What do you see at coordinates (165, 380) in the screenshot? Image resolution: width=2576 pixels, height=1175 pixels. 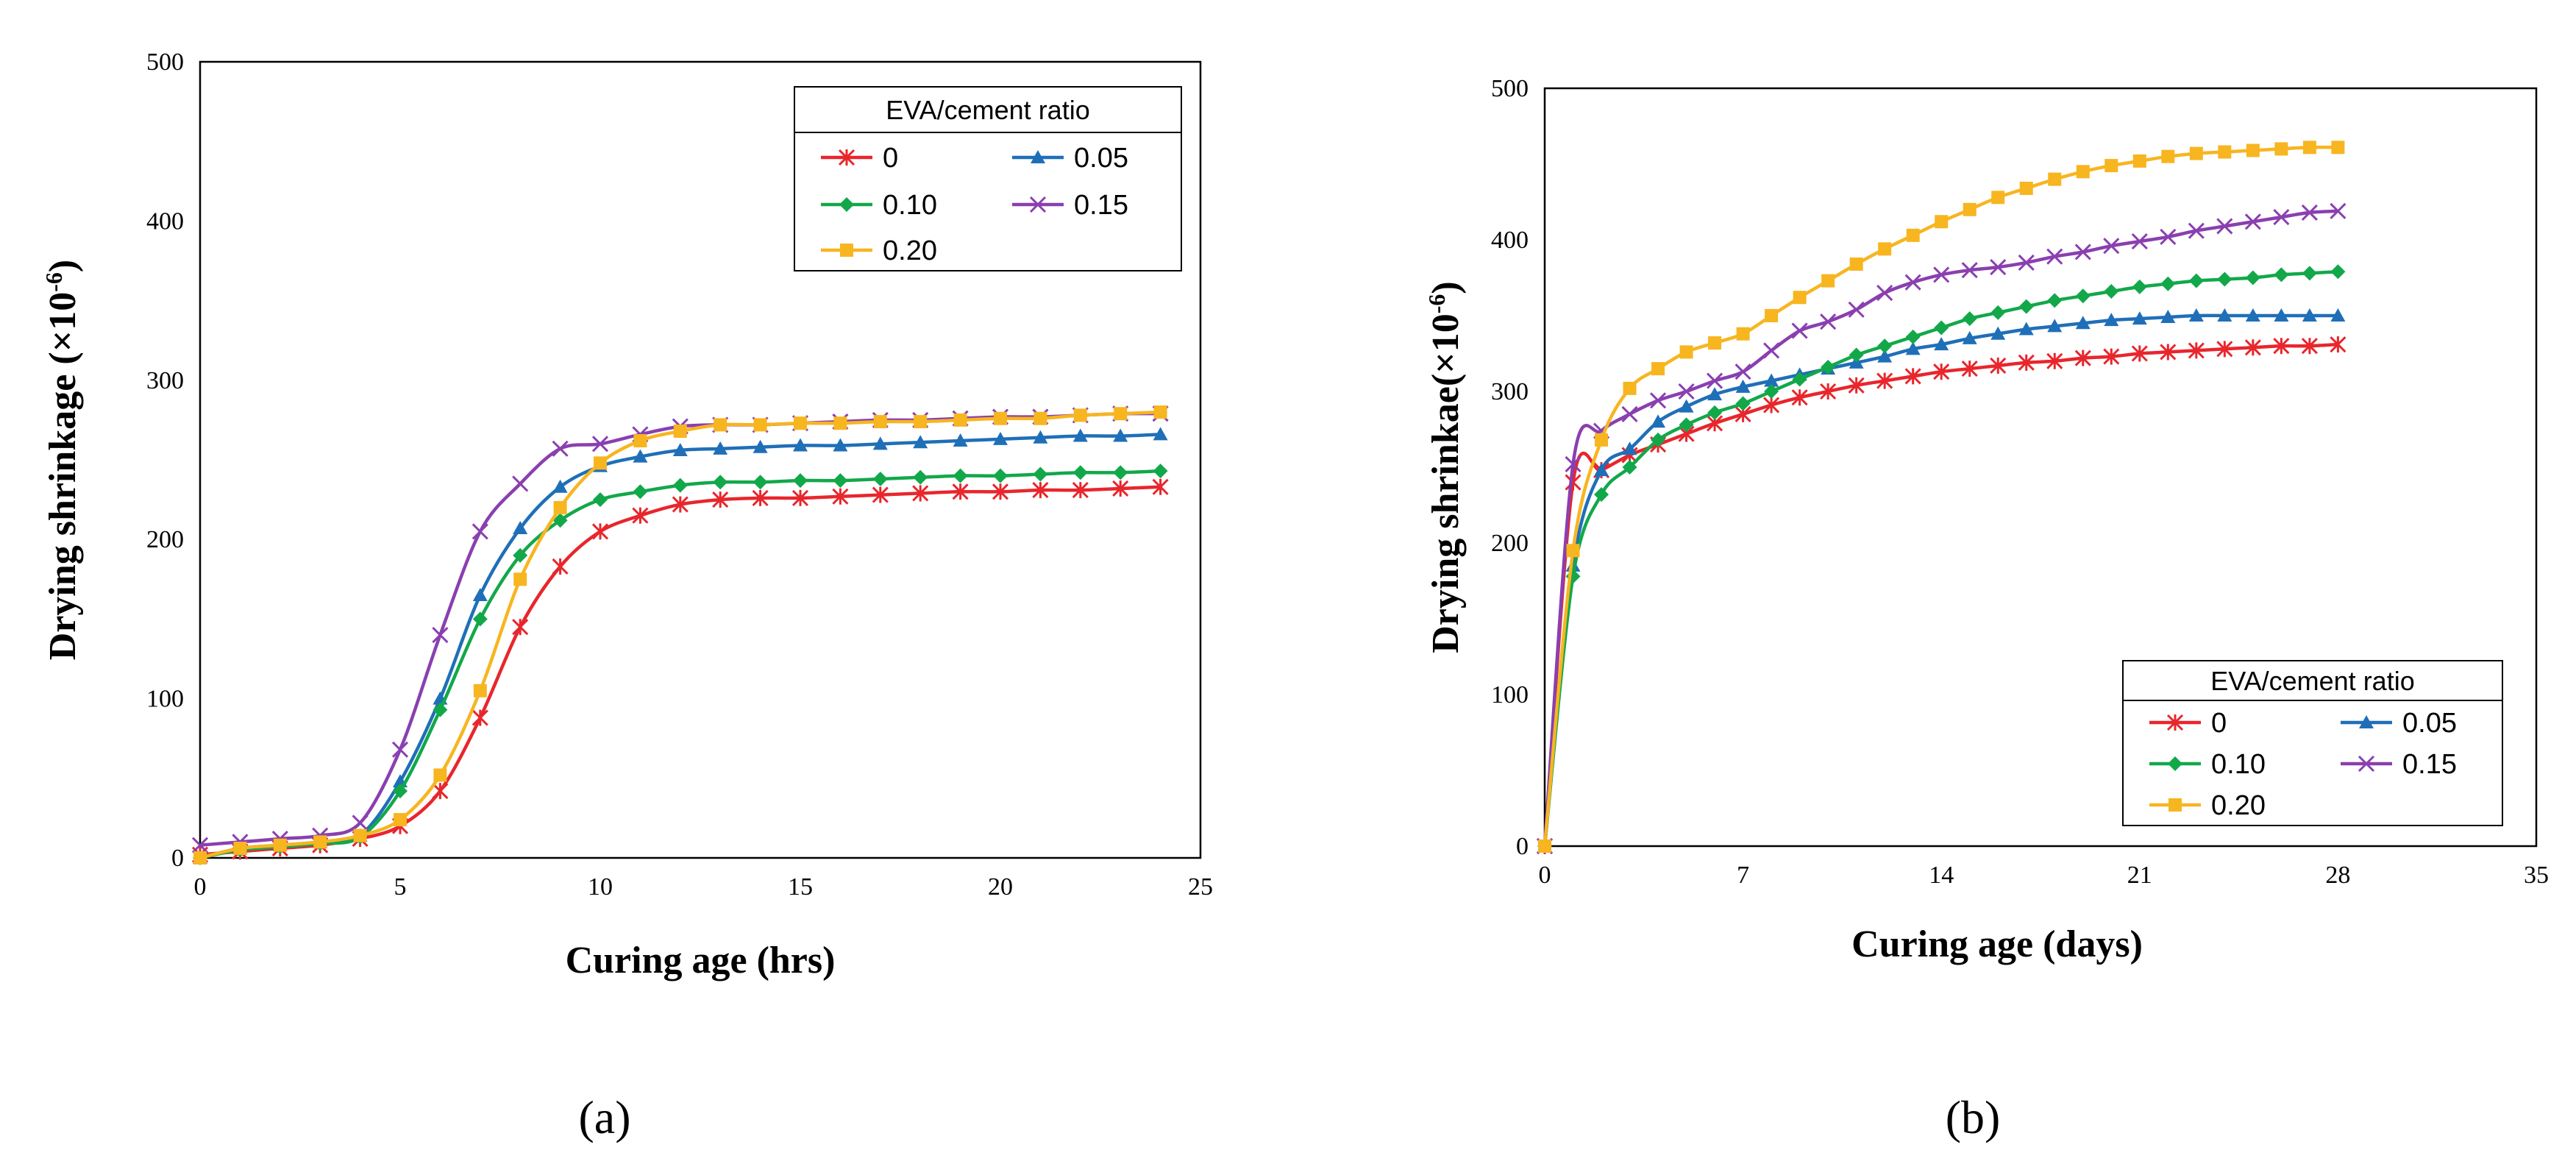 I see `y-tick-label: 300` at bounding box center [165, 380].